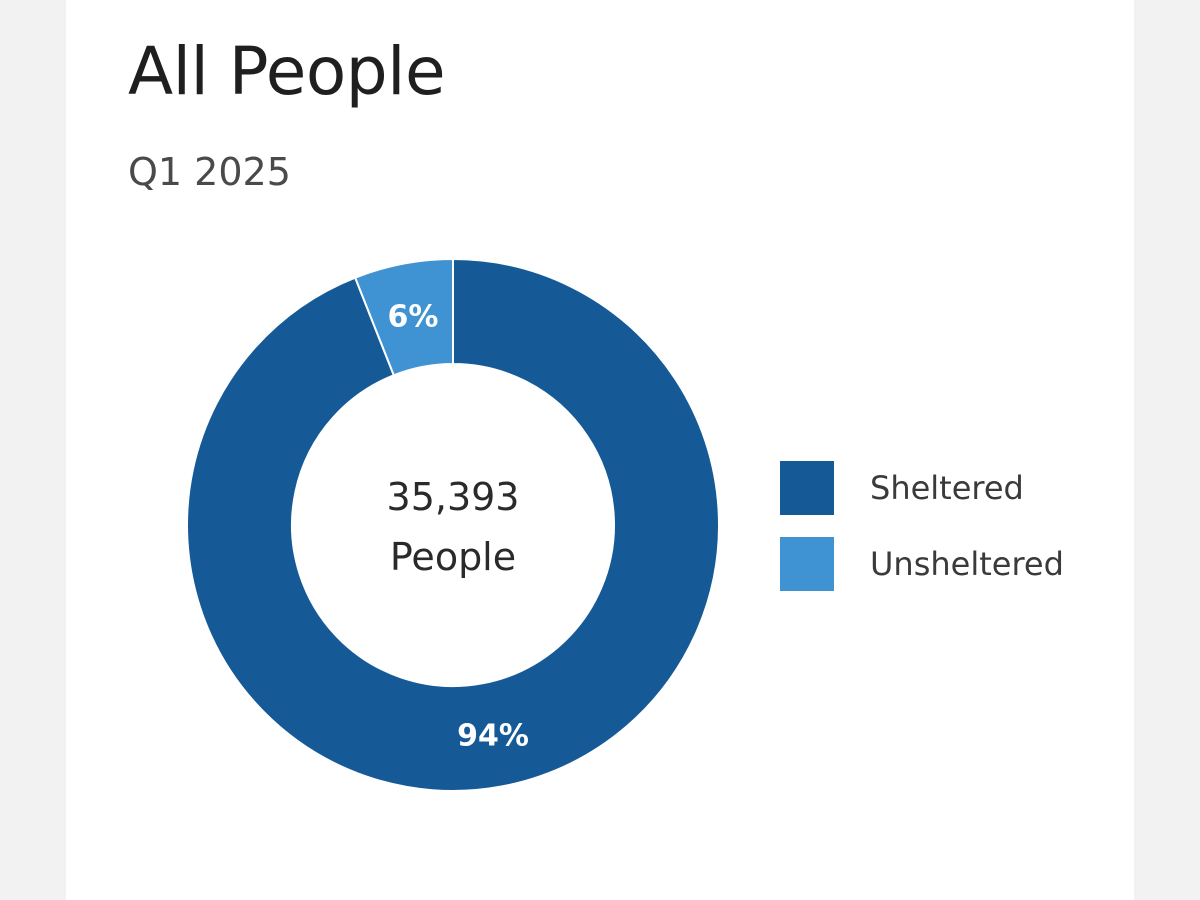  I want to click on legend-item-unsheltered: Unsheltered, so click(922, 564).